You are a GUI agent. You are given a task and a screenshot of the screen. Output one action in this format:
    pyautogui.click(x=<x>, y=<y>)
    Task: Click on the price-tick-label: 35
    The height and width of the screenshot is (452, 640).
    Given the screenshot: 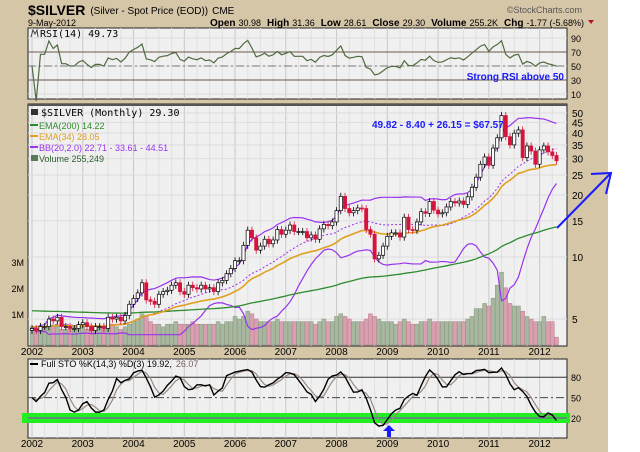 What is the action you would take?
    pyautogui.click(x=578, y=146)
    